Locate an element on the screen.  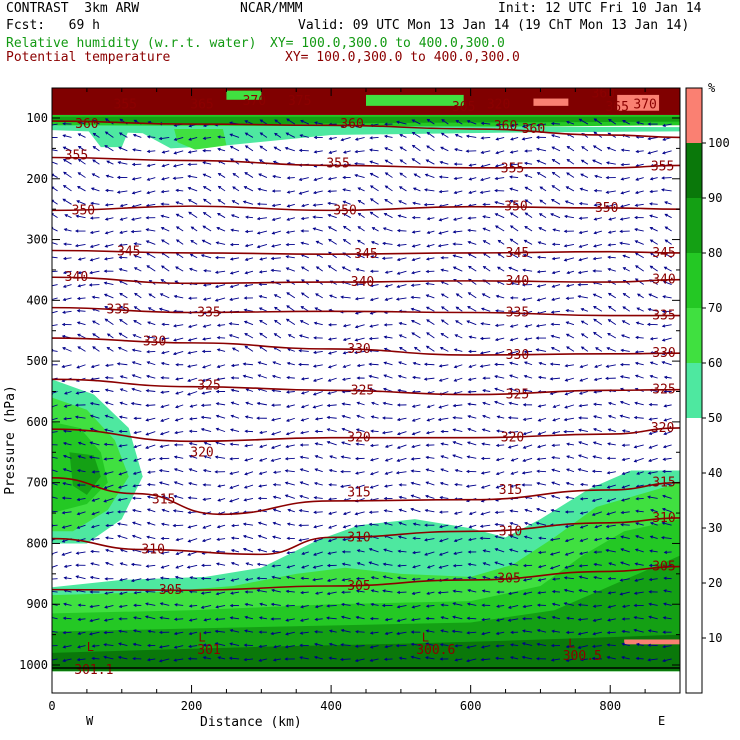
theta-label: 305 is located at coordinates (508, 579).